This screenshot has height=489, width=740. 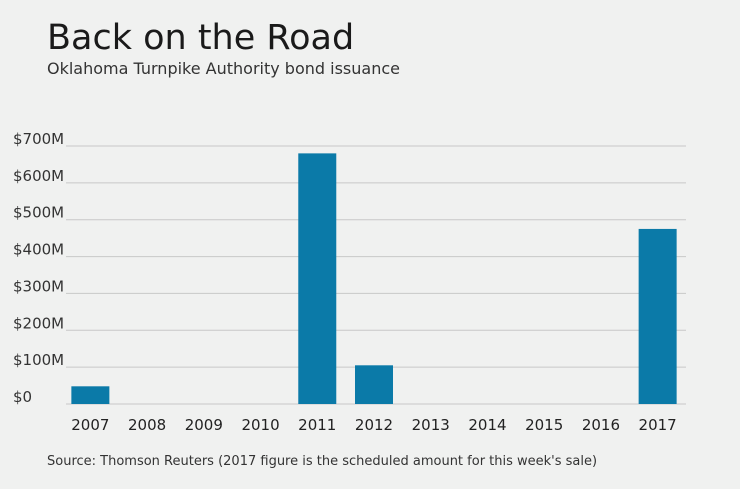 What do you see at coordinates (38, 139) in the screenshot?
I see `y-tick-label: $700M` at bounding box center [38, 139].